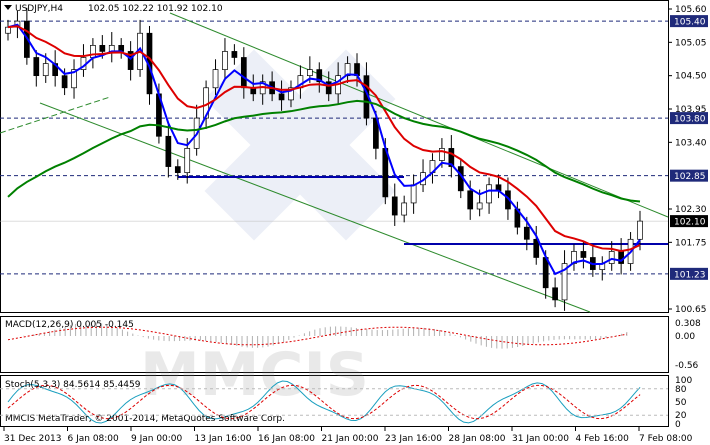  I want to click on time-tick-label: 23 Jan 16:00, so click(413, 439).